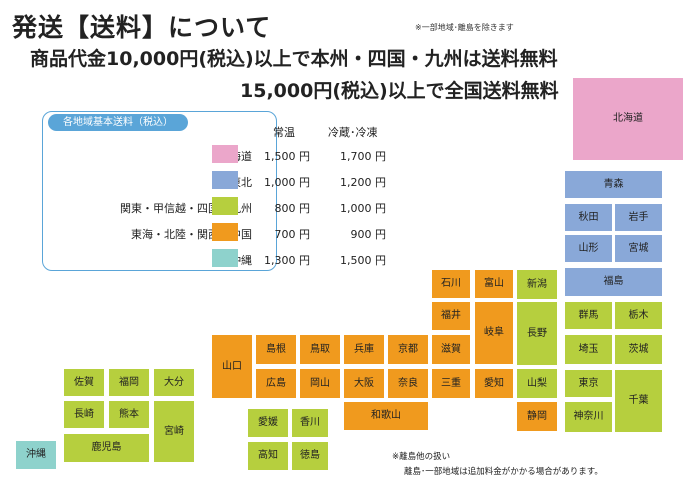 This screenshot has height=500, width=700. I want to click on pref-ehime: 愛媛, so click(268, 423).